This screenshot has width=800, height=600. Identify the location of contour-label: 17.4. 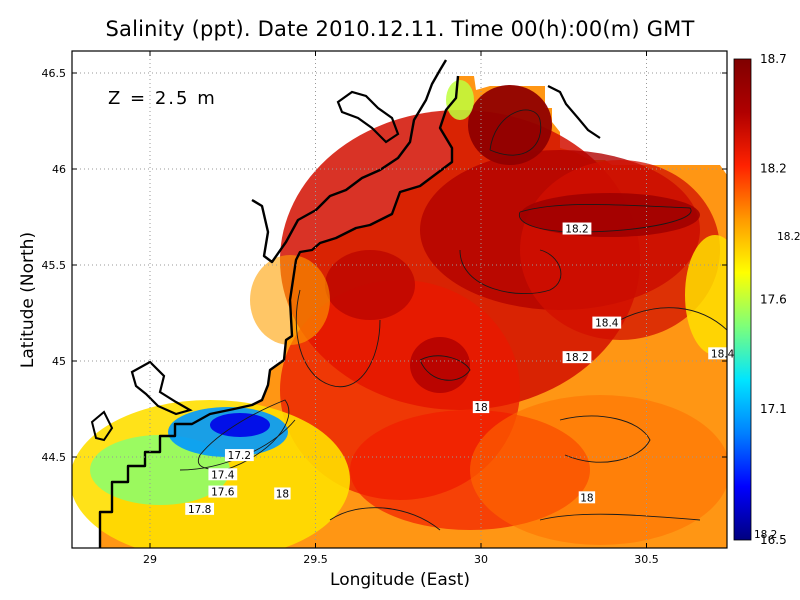
(223, 474).